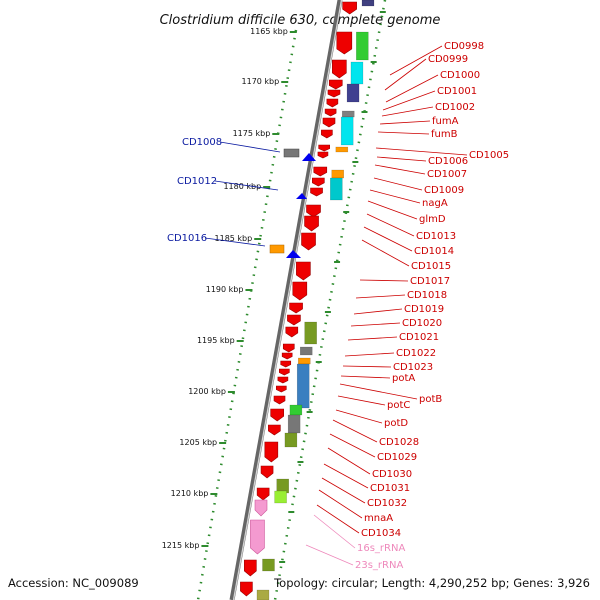 This screenshot has height=600, width=600. Describe the element at coordinates (396, 423) in the screenshot. I see `gene-label-reverse: potD` at that location.